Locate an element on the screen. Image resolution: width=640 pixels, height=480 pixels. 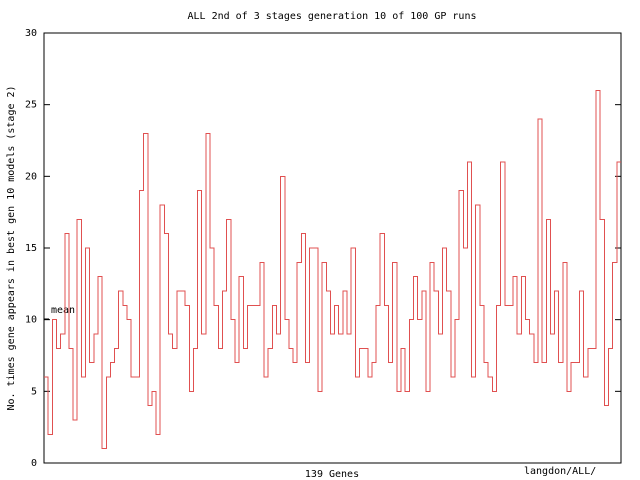
corner-note: langdon/ALL/ is located at coordinates (560, 471).